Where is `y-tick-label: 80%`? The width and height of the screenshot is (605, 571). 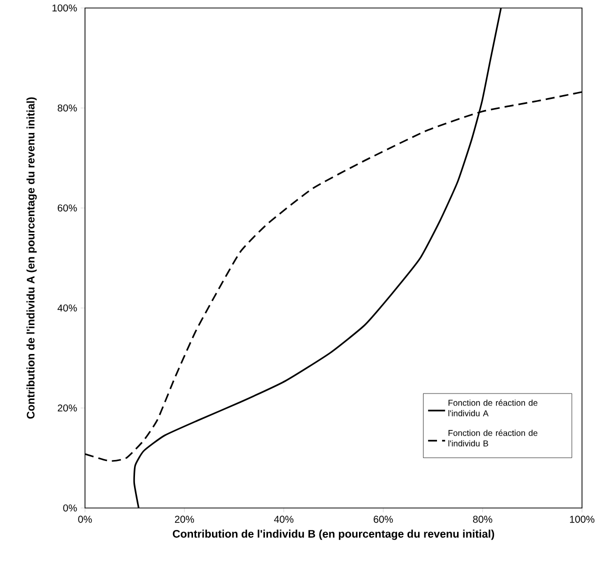
y-tick-label: 80% is located at coordinates (67, 108).